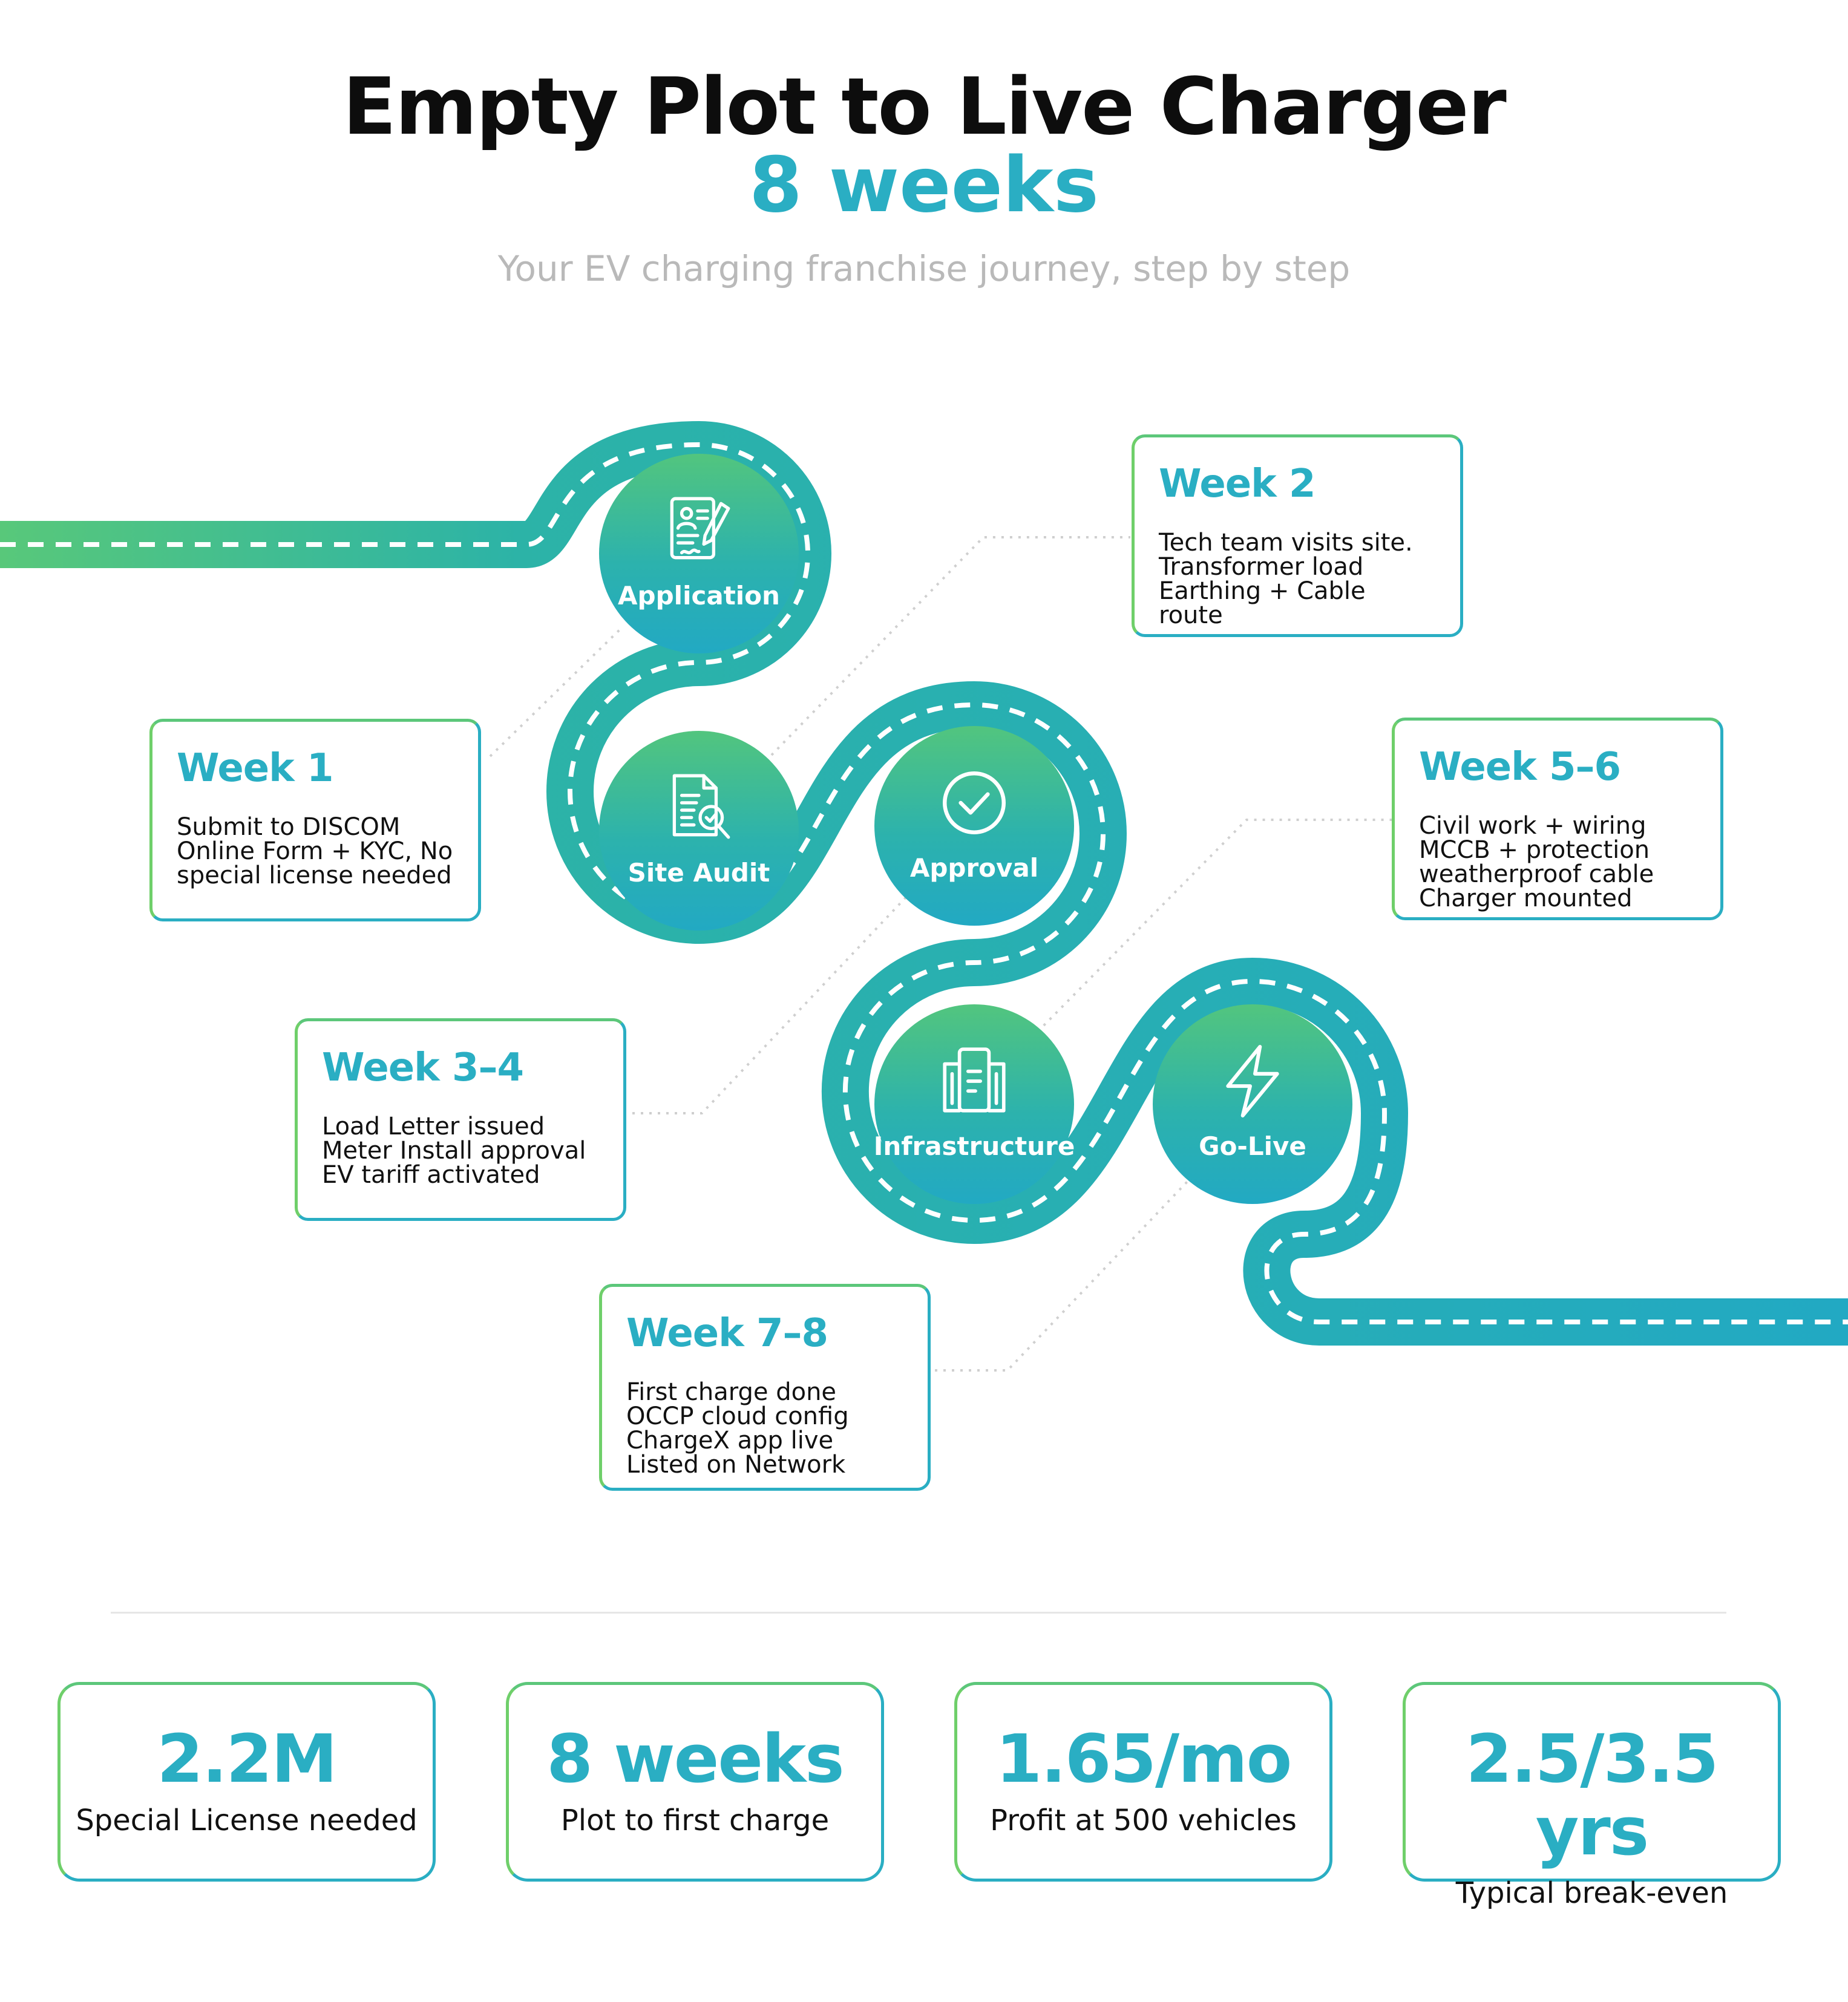 The image size is (1848, 2002). Describe the element at coordinates (1263, 603) in the screenshot. I see `week-detail: Earthing + Cable route` at that location.